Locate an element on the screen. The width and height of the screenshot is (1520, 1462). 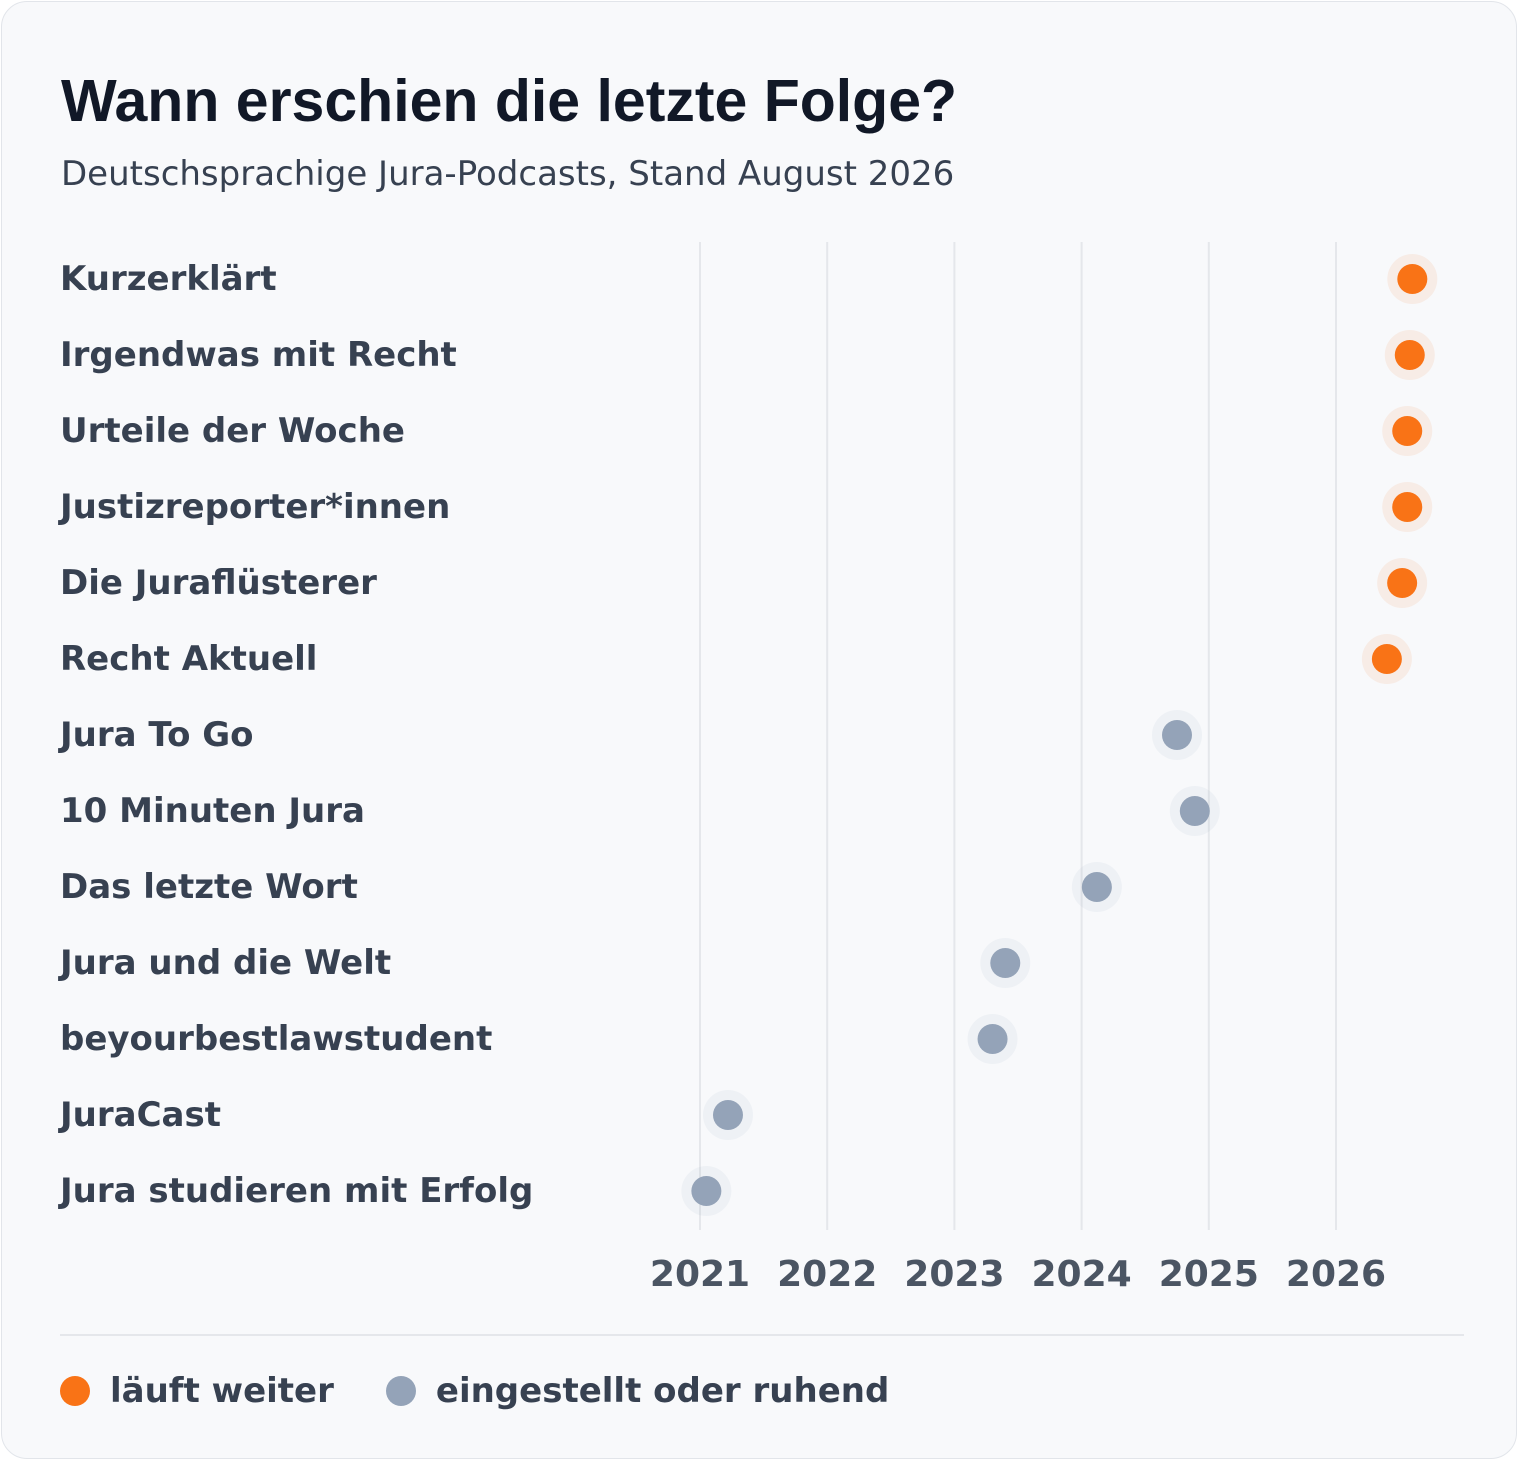
row-label: JuraCast is located at coordinates (139, 1115).